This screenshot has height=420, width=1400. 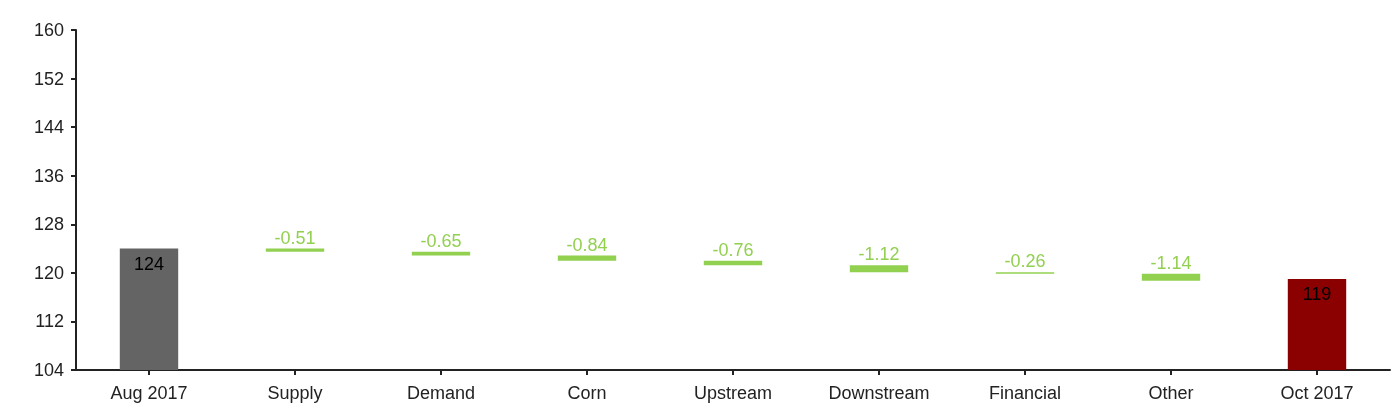 I want to click on x-tick-label: Other, so click(x=1171, y=393).